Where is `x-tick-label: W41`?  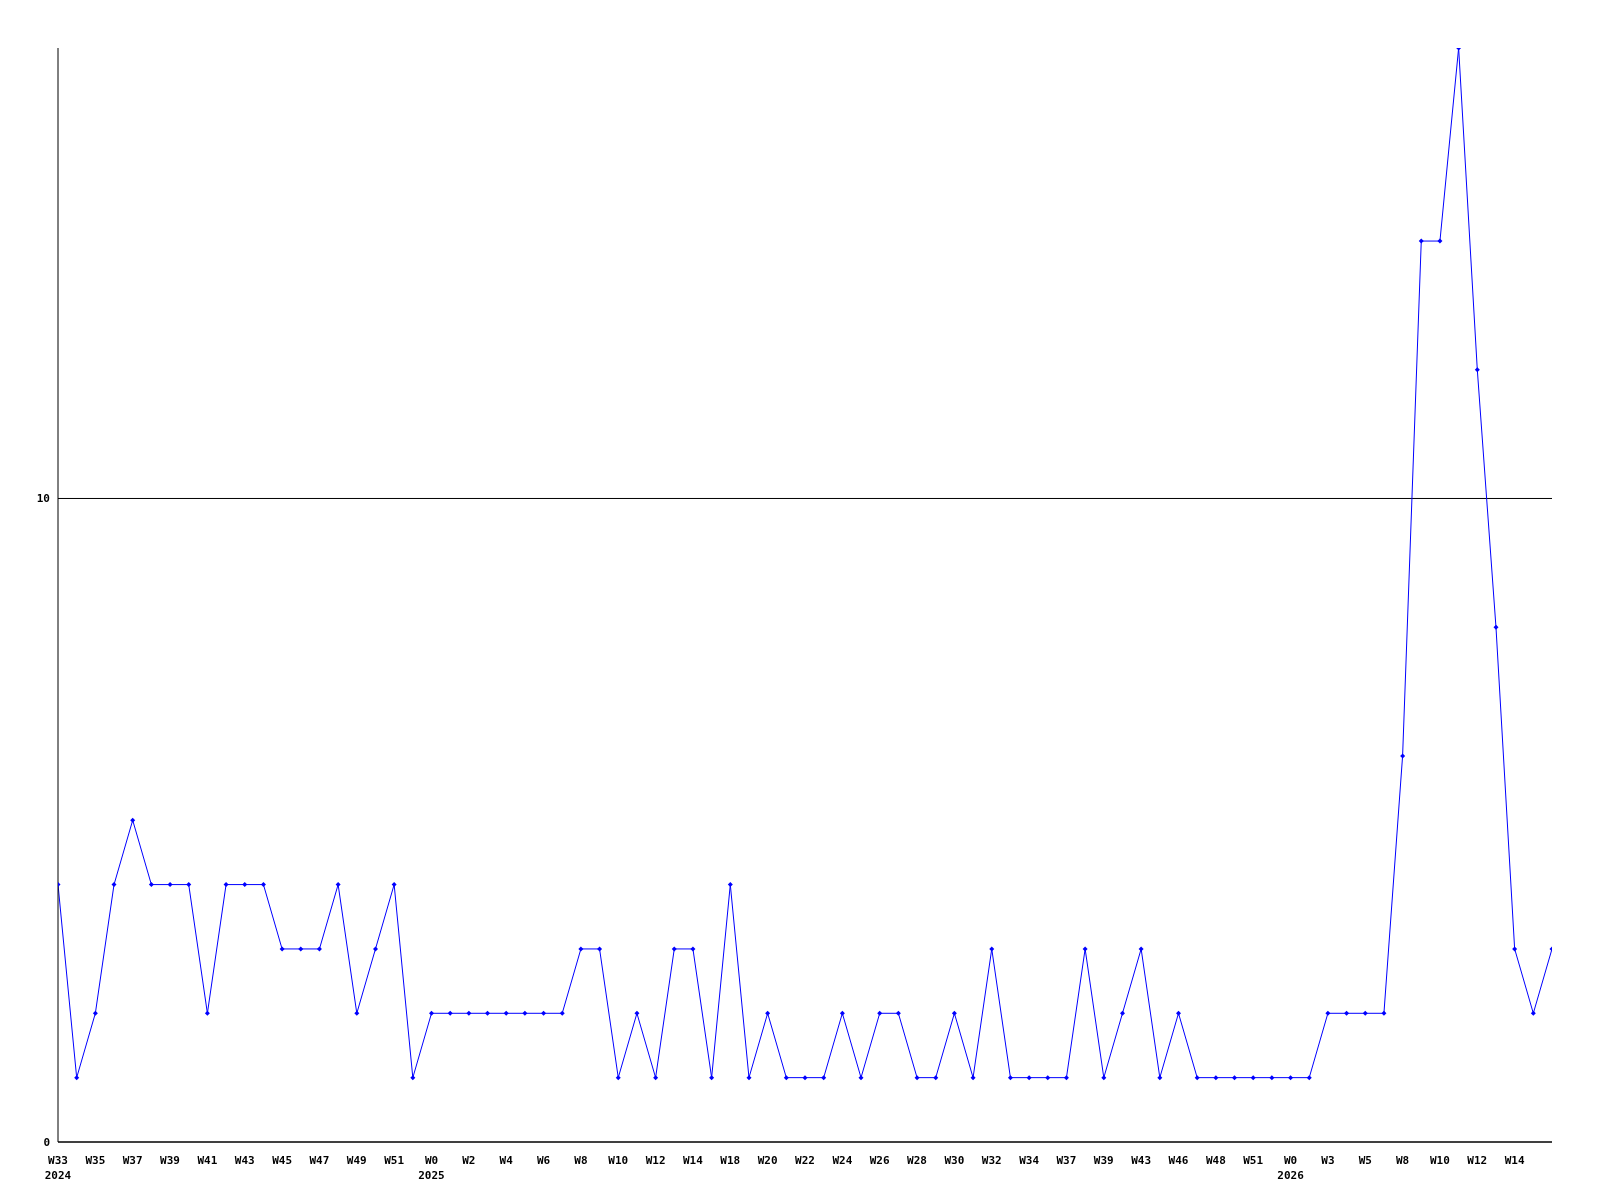 x-tick-label: W41 is located at coordinates (207, 1160).